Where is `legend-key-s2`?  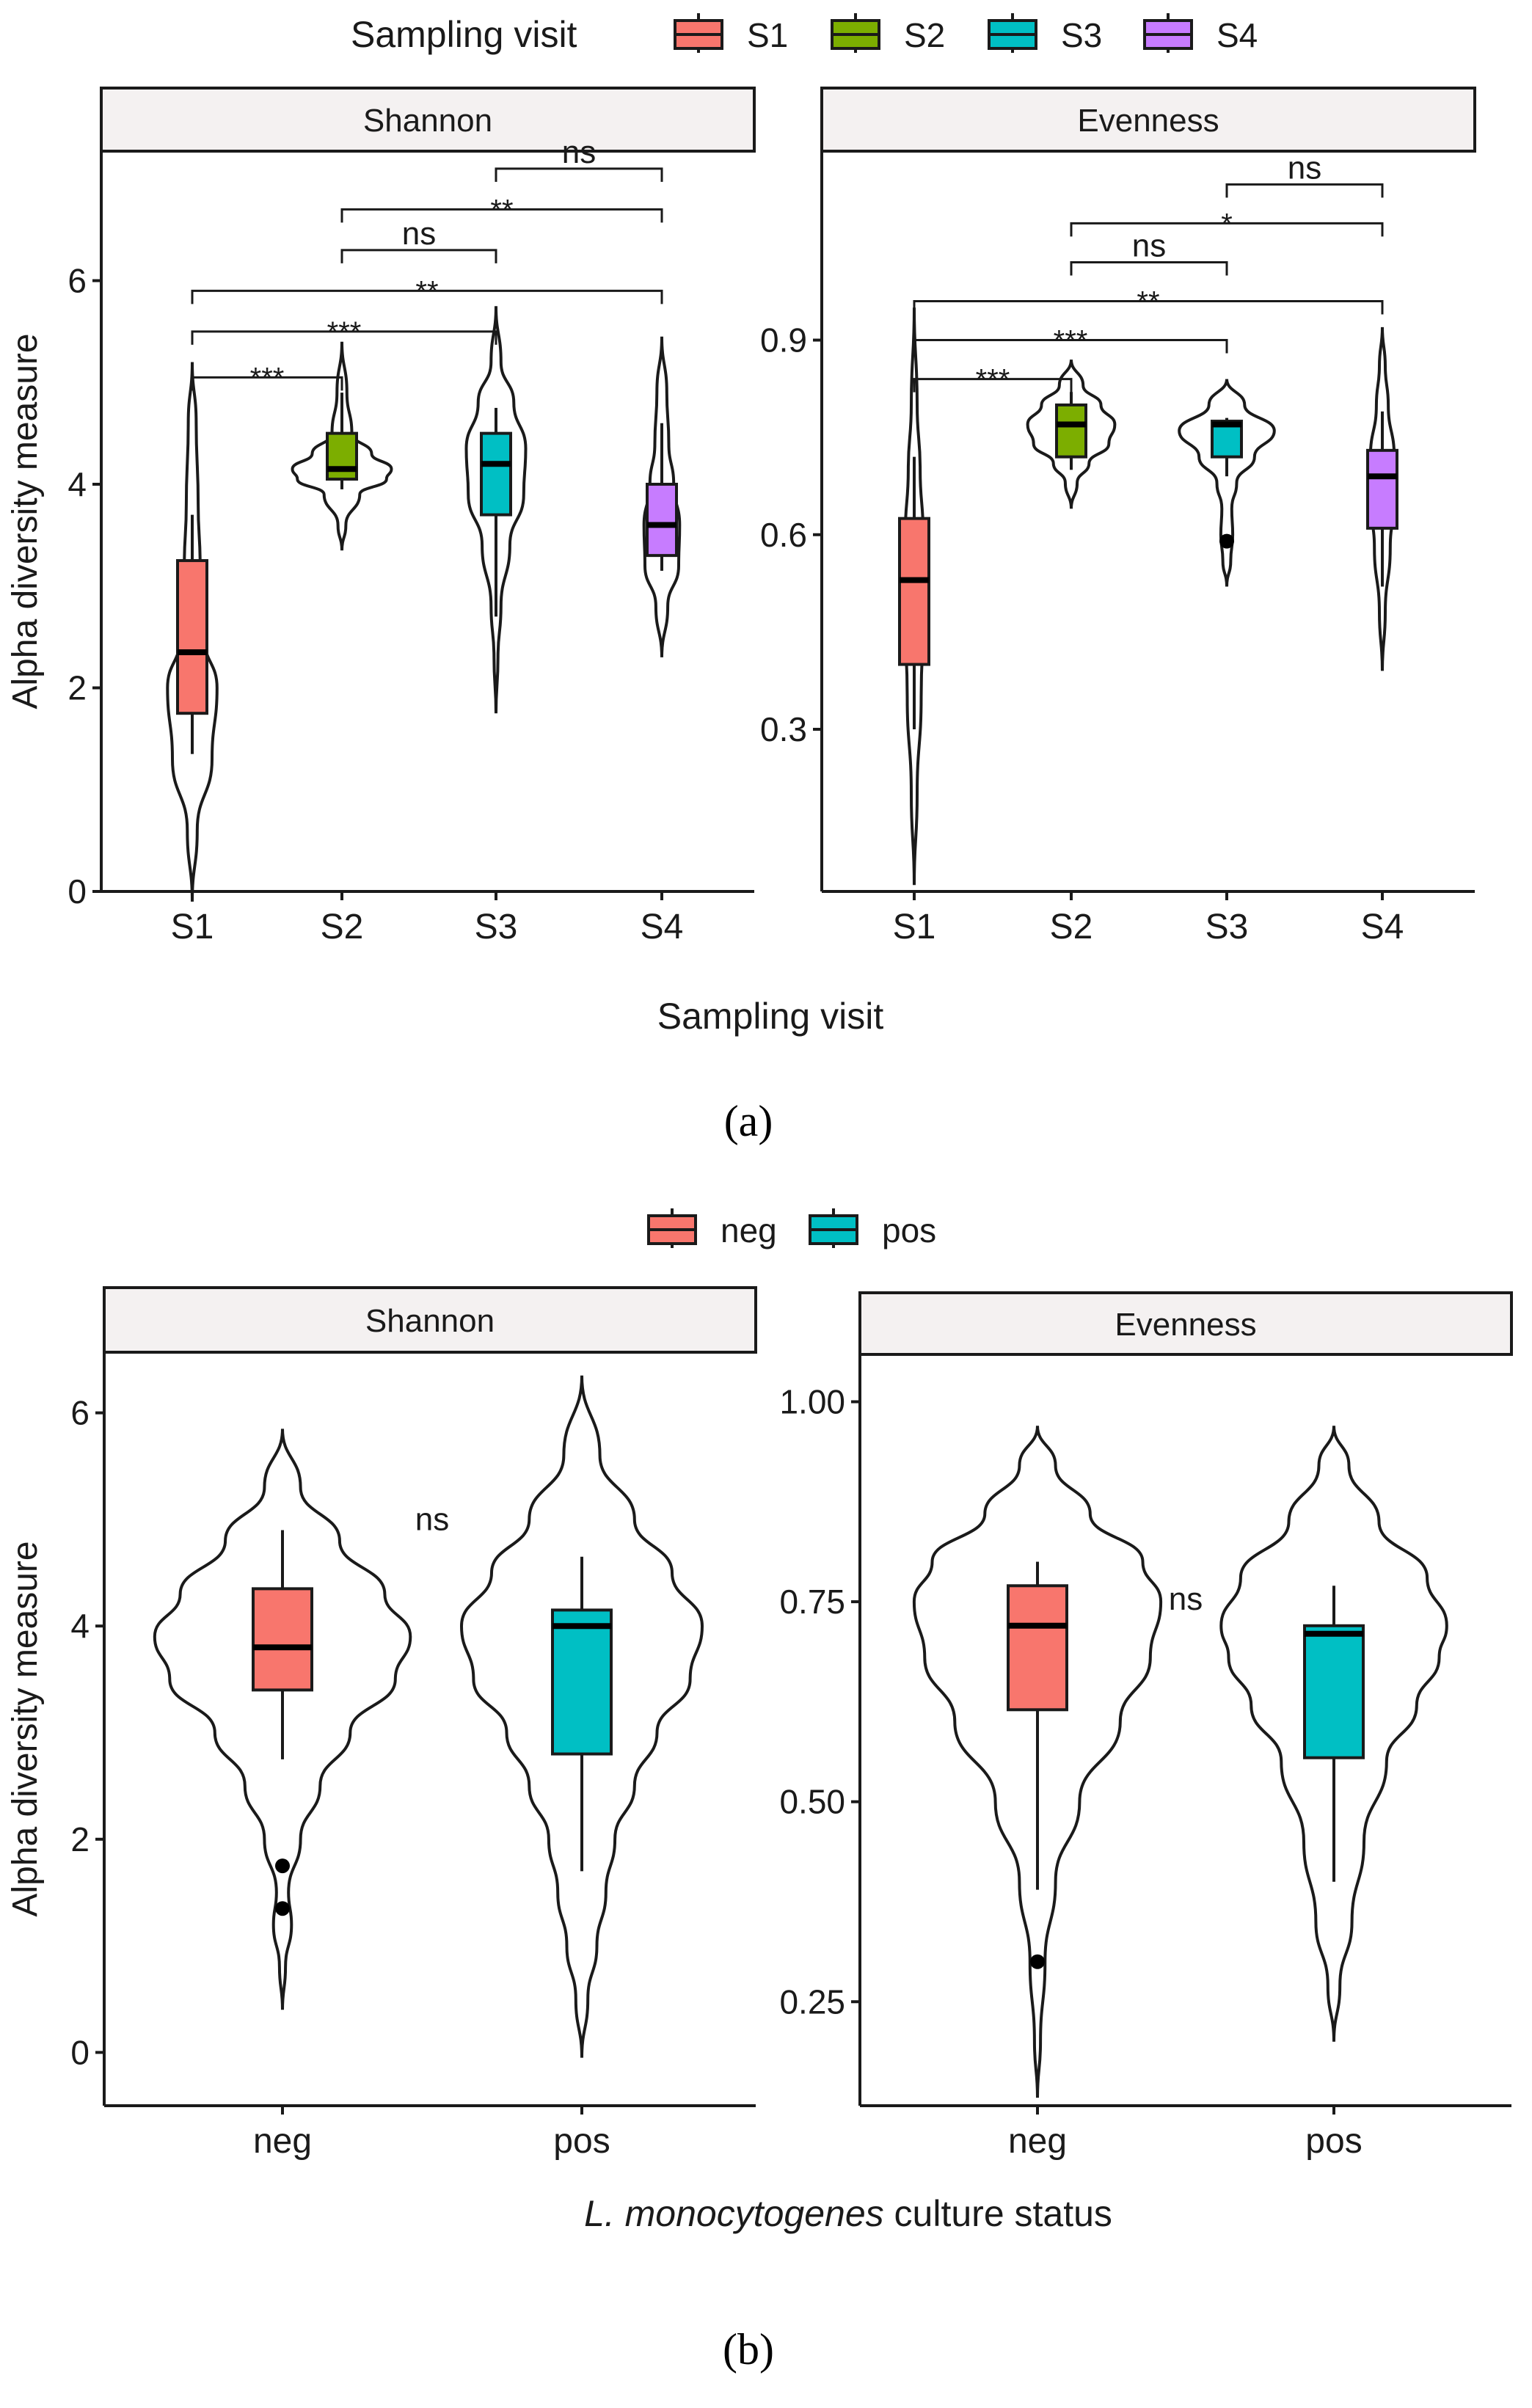 legend-key-s2 is located at coordinates (855, 33).